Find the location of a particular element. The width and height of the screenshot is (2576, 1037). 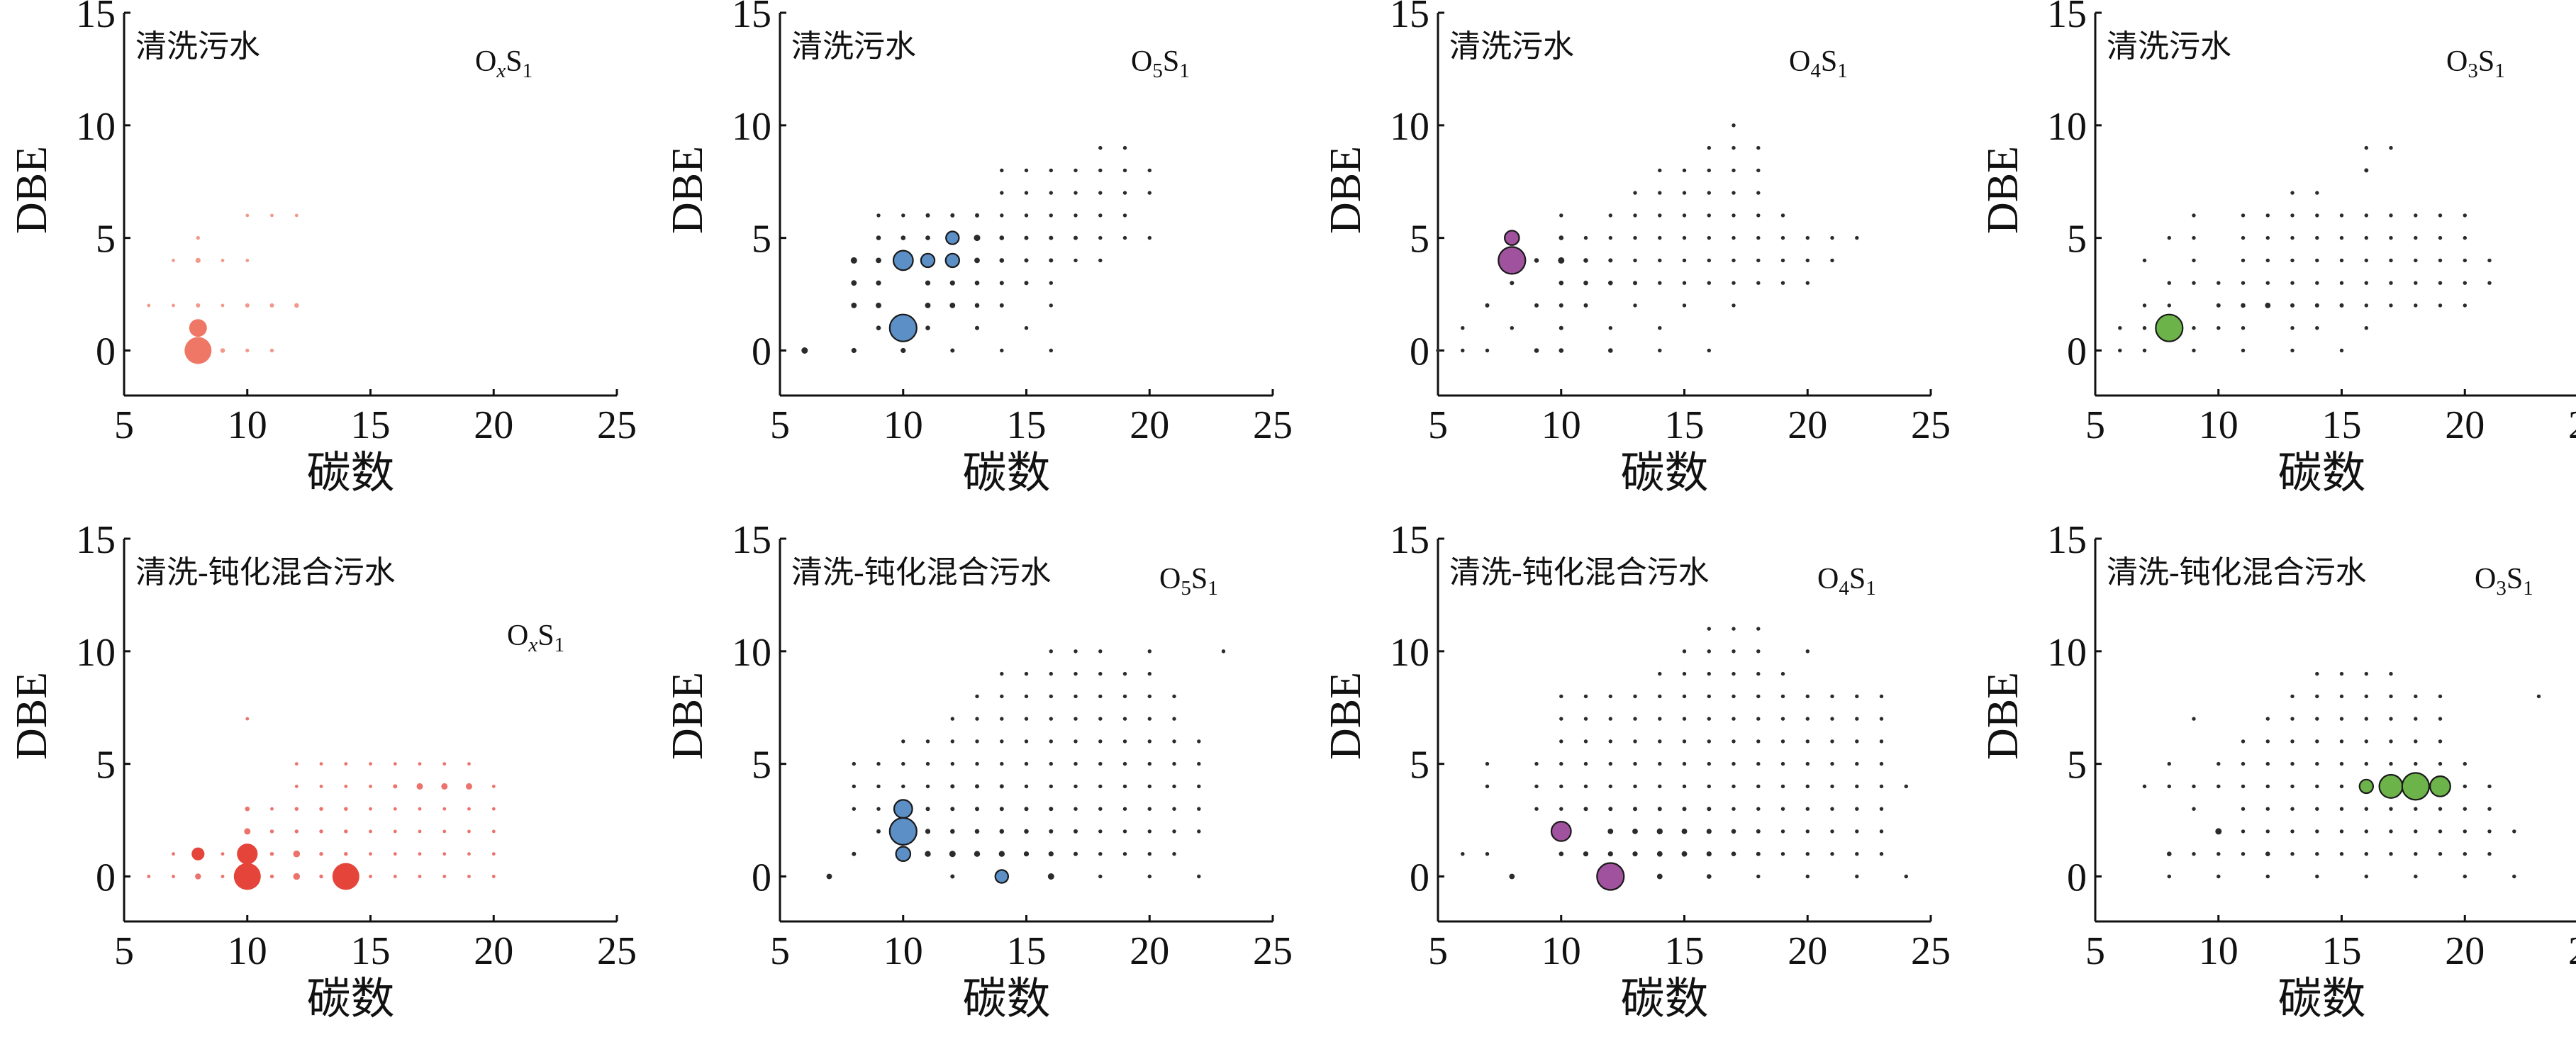

panel-8-point-c9-dbe3 is located at coordinates (2194, 809).